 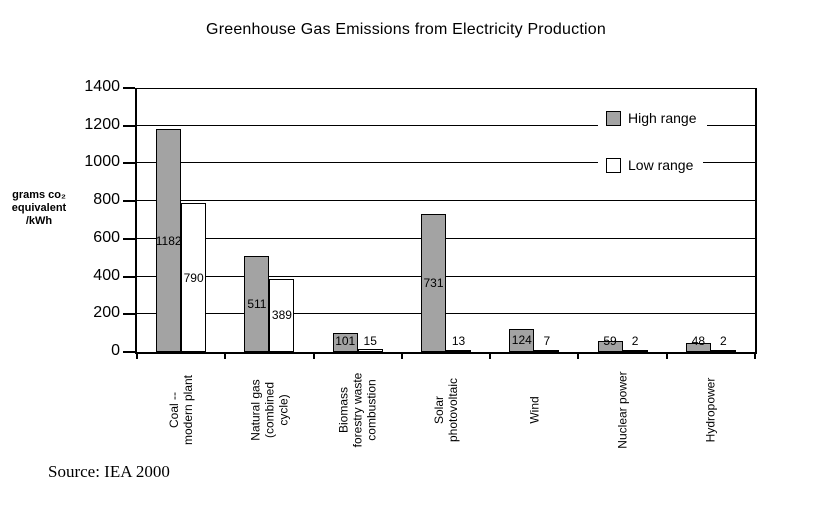 I want to click on legend-label-high-range: High range, so click(x=662, y=118).